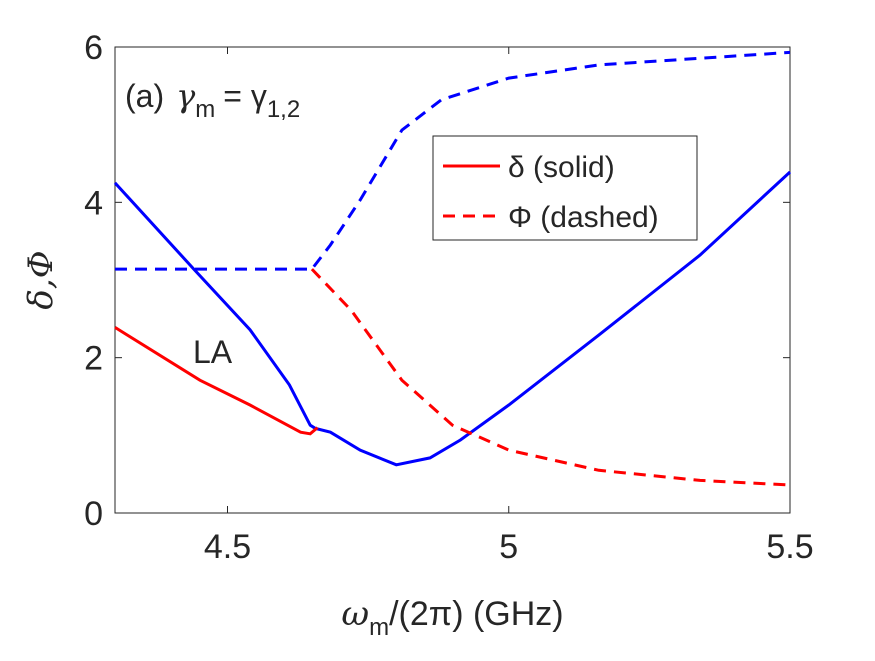 Image resolution: width=875 pixels, height=661 pixels. I want to click on x-tick-label: 5, so click(508, 547).